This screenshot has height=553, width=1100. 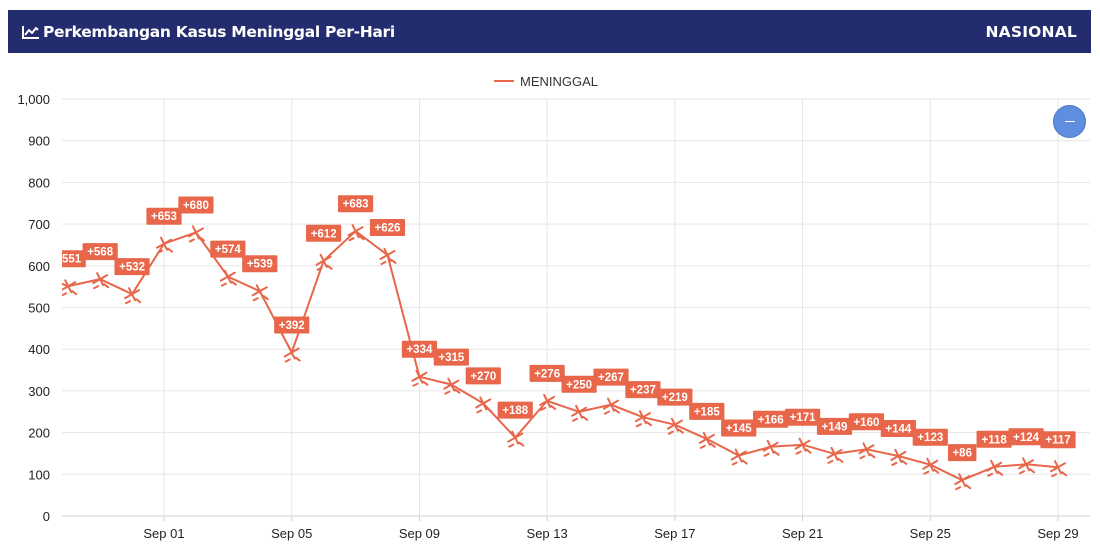 What do you see at coordinates (39, 474) in the screenshot?
I see `y-tick-label: 100` at bounding box center [39, 474].